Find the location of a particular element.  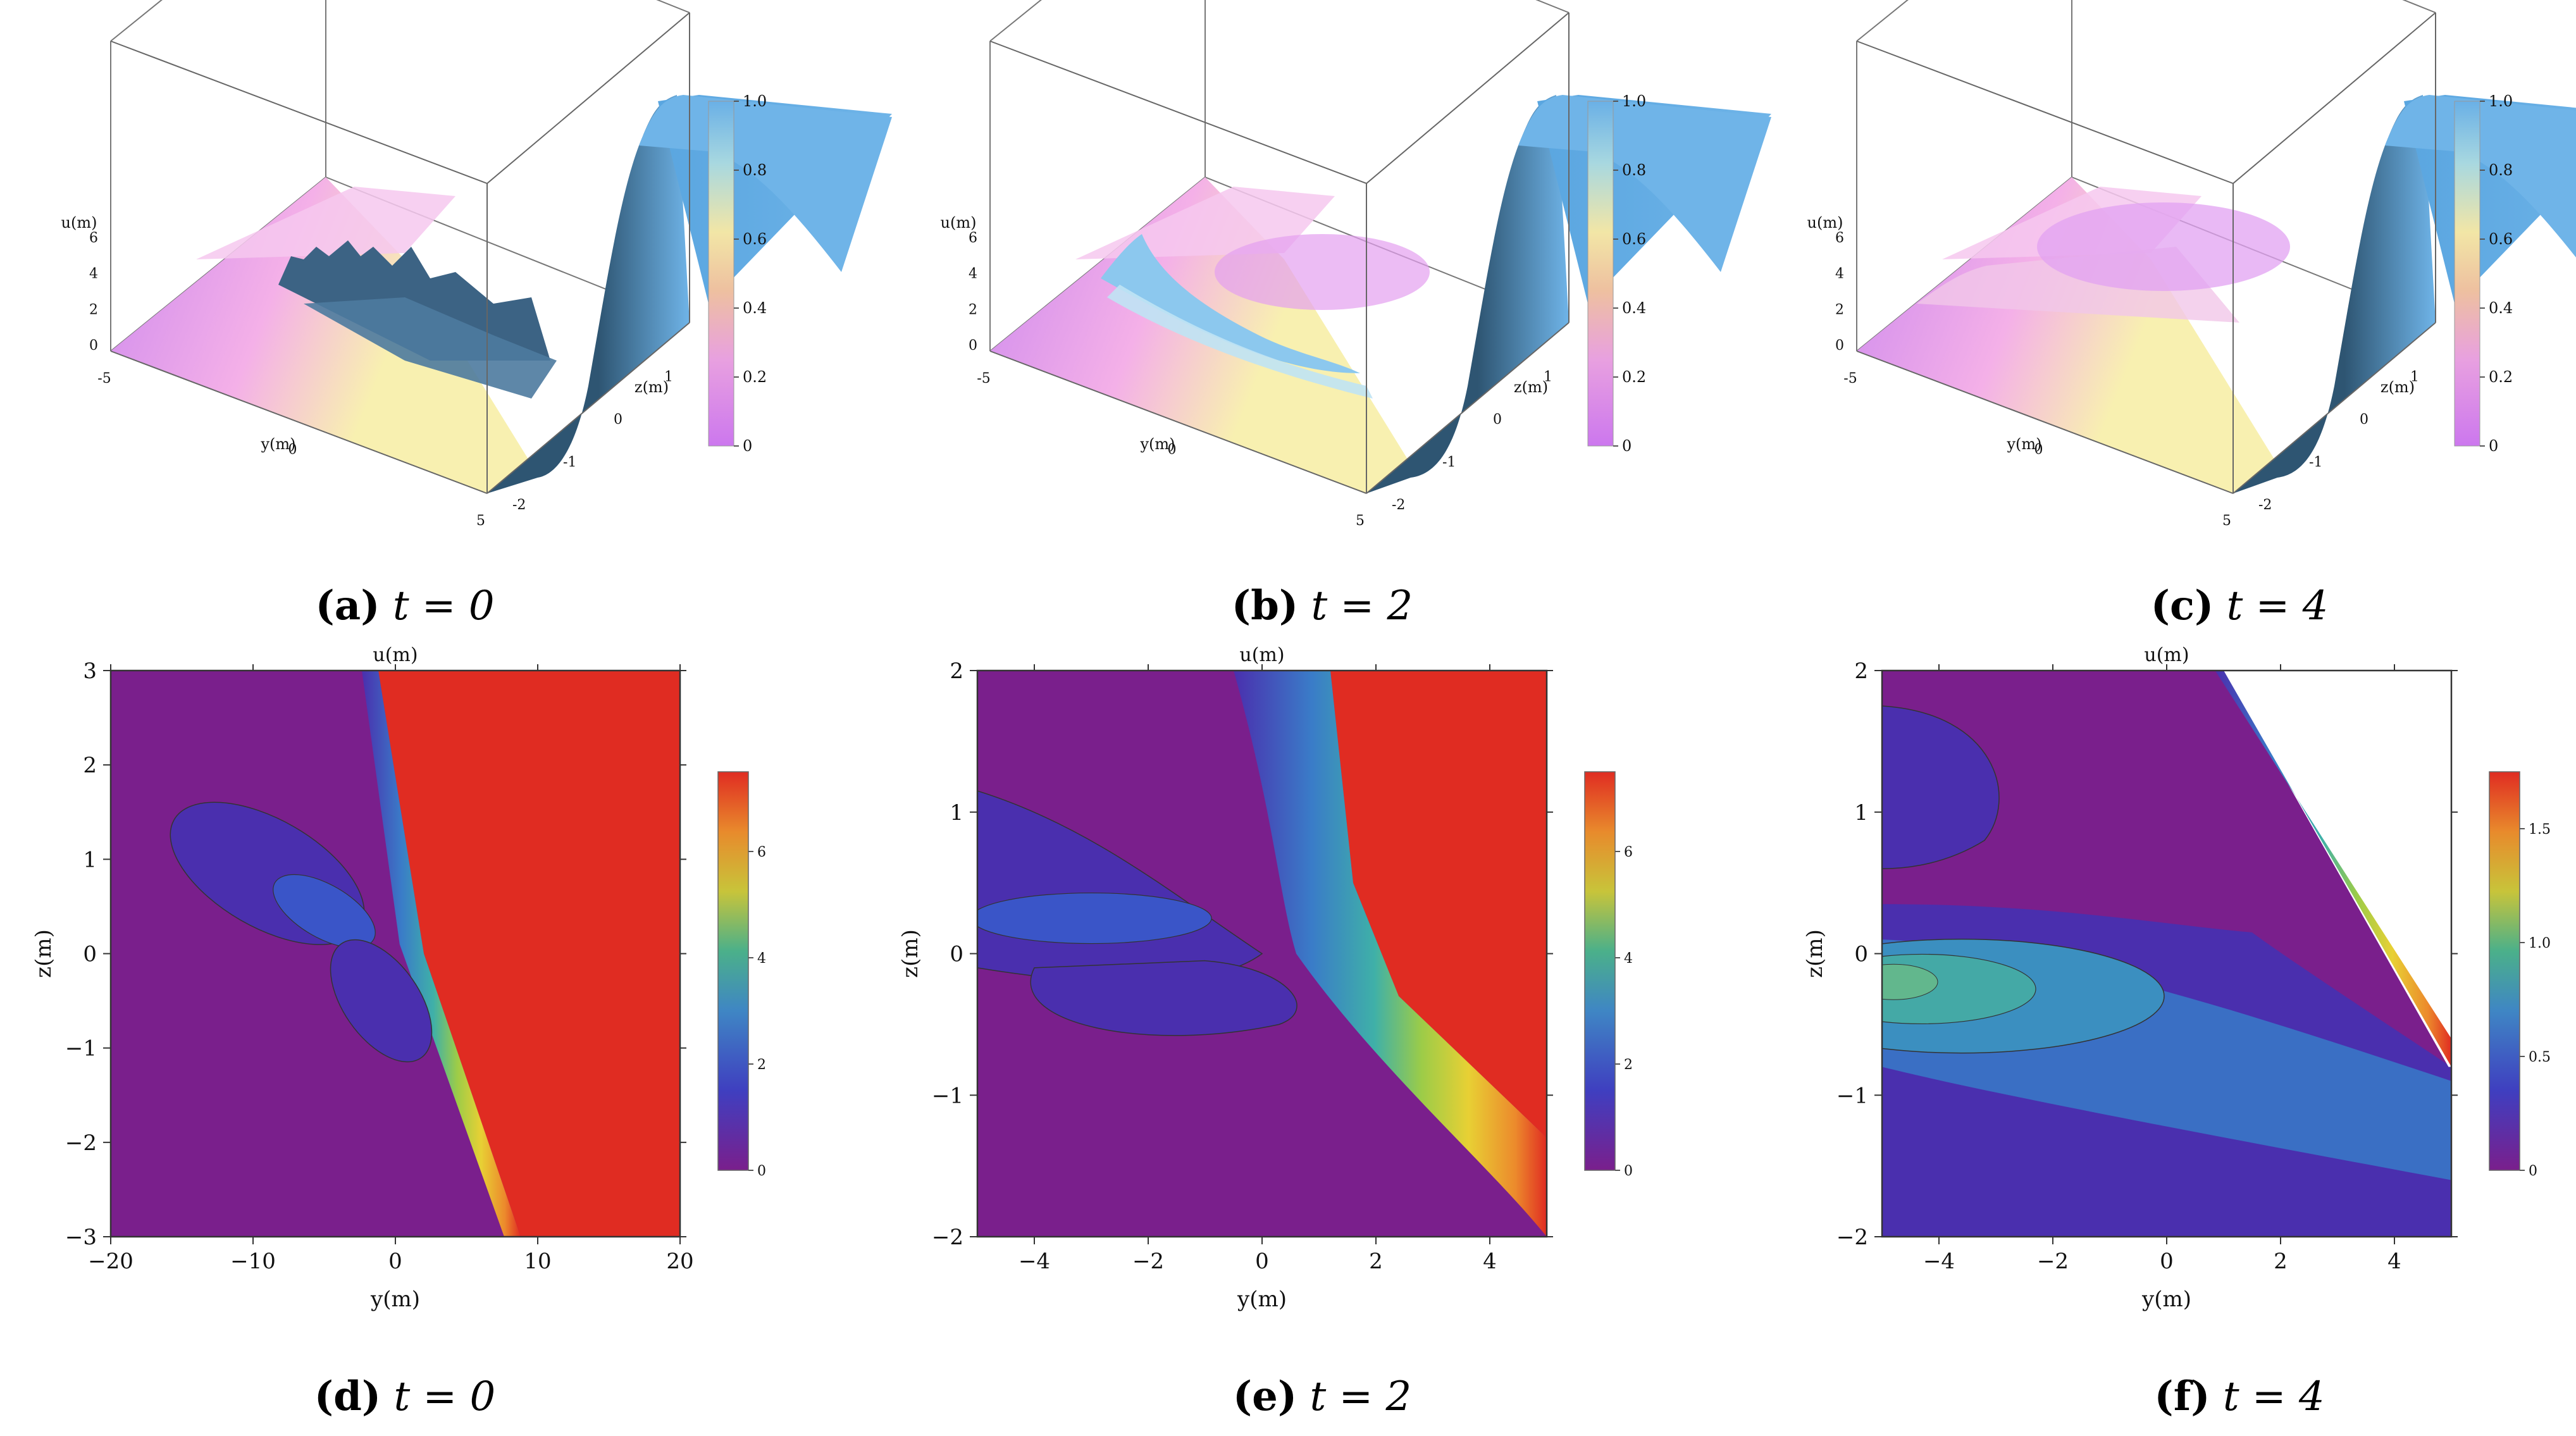

colorbar-d is located at coordinates (733, 971).